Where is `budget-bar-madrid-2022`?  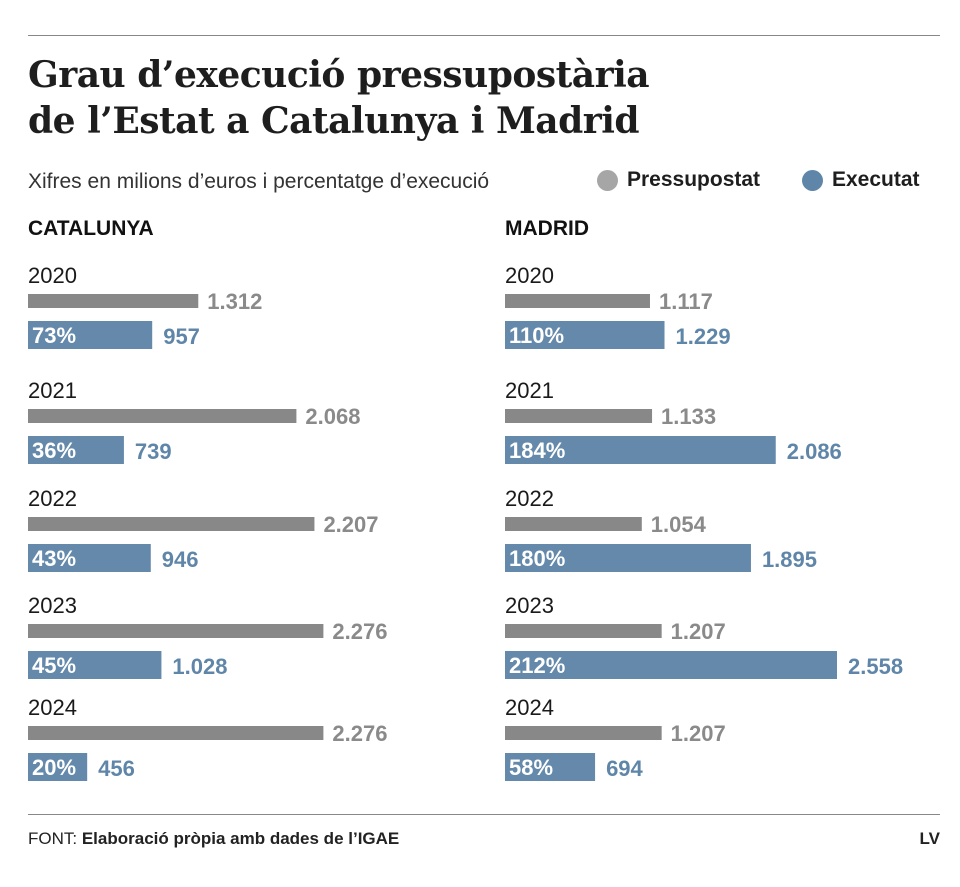
budget-bar-madrid-2022 is located at coordinates (573, 524).